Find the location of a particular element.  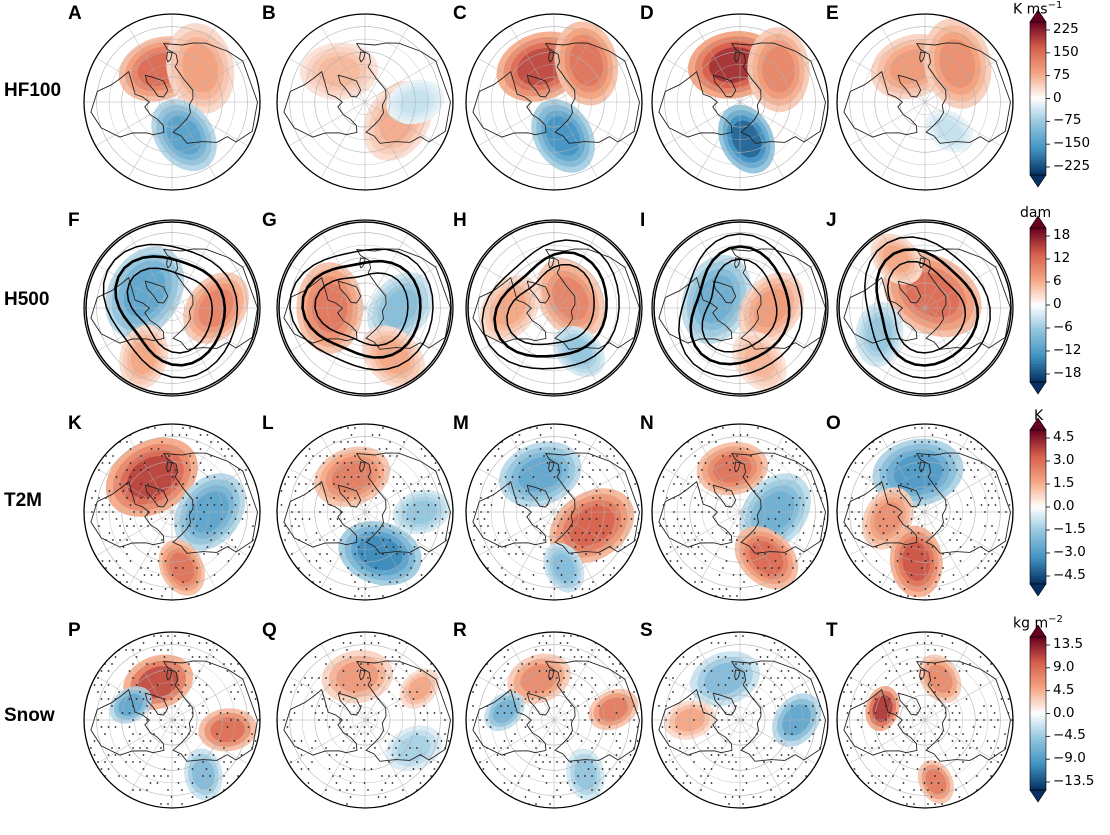

panel-letter-p: P is located at coordinates (74, 630).